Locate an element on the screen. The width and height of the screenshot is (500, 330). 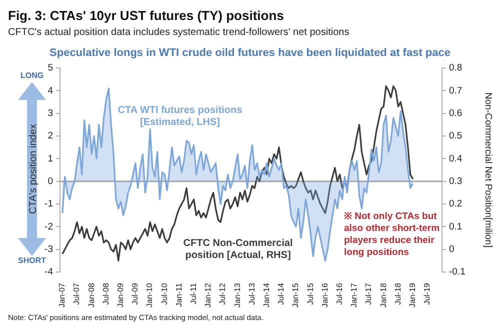
y2-tick-label: 0.1 is located at coordinates (455, 226).